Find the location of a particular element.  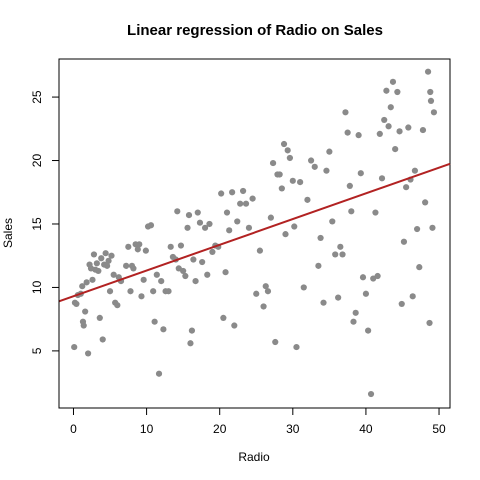

x-tick-label: 50 is located at coordinates (439, 429).